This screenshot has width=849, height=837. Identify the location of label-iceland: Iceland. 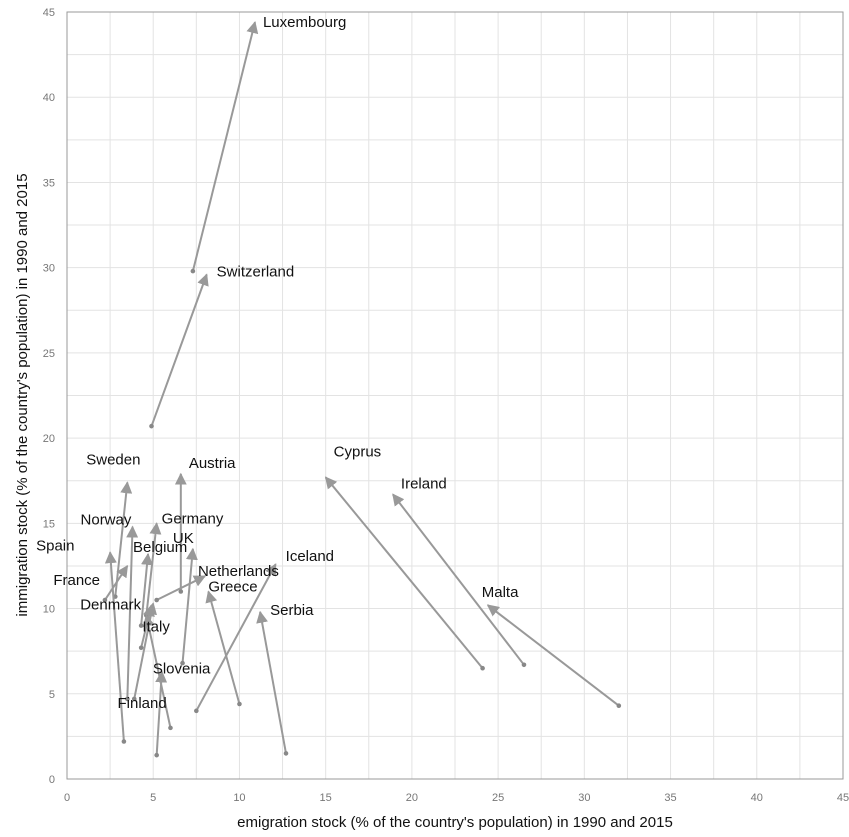
(310, 556).